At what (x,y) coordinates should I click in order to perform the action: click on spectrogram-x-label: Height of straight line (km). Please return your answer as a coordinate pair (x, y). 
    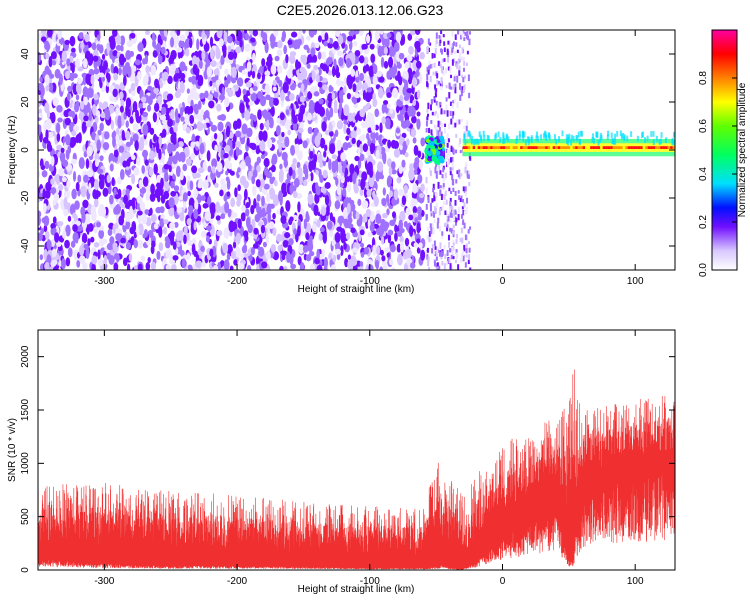
    Looking at the image, I should click on (356, 289).